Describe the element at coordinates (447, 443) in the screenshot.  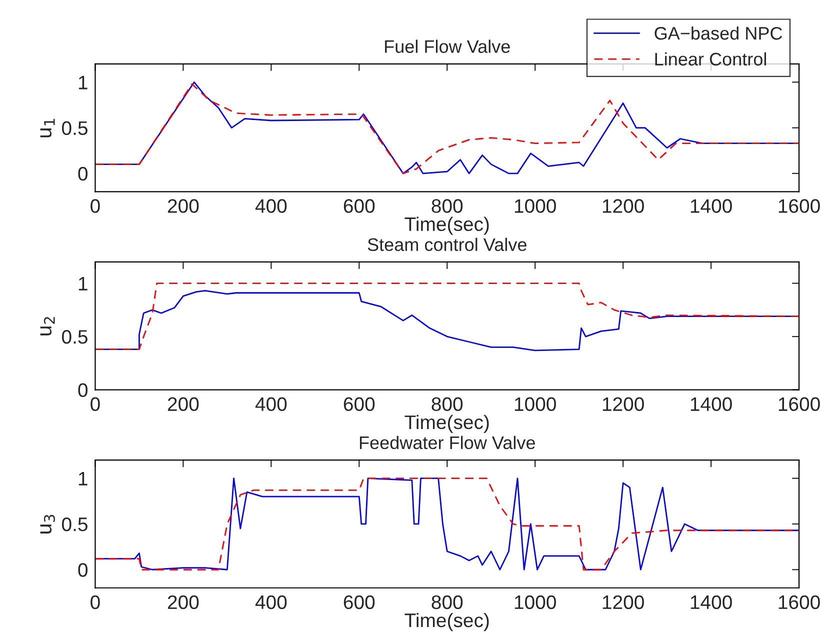
I see `chart-title: Feedwater Flow Valve` at that location.